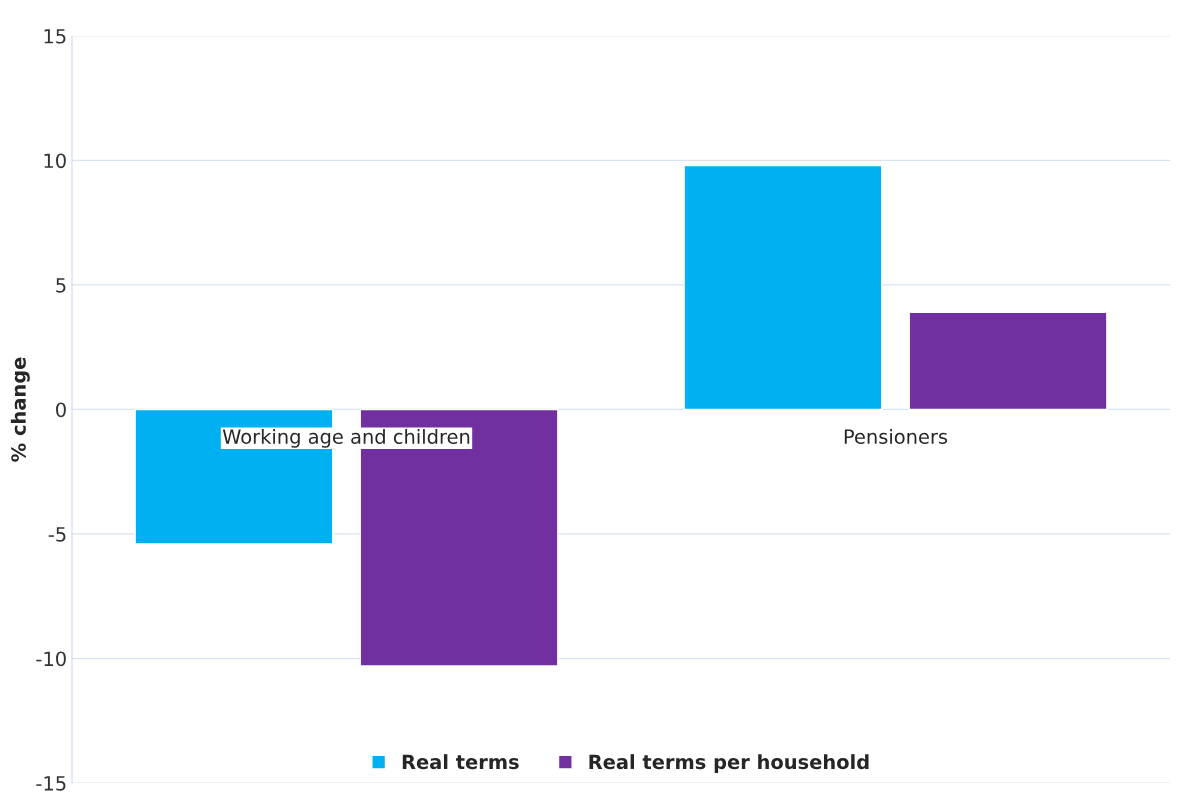  What do you see at coordinates (51, 659) in the screenshot?
I see `y-tick-label: -10` at bounding box center [51, 659].